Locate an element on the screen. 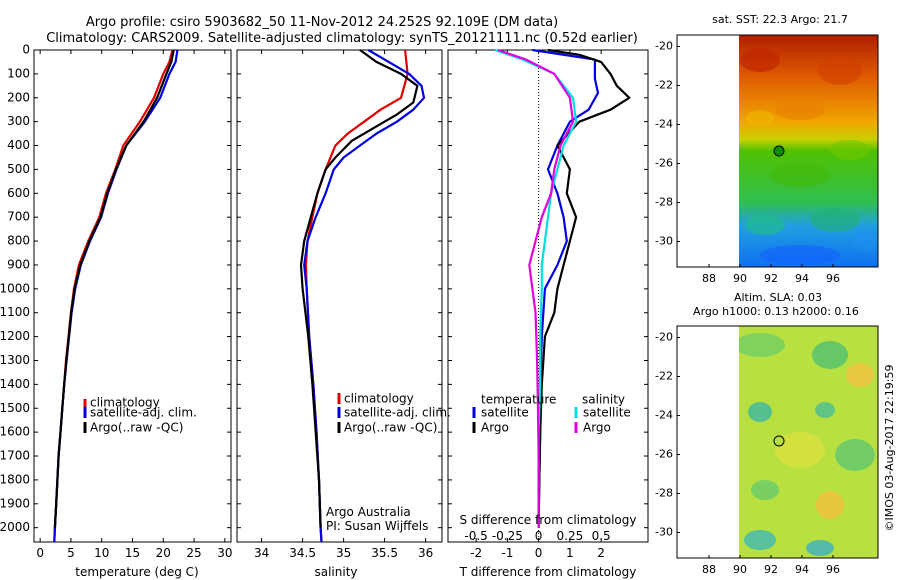 The image size is (900, 580). annotation-argo-australia: Argo Australia is located at coordinates (368, 512).